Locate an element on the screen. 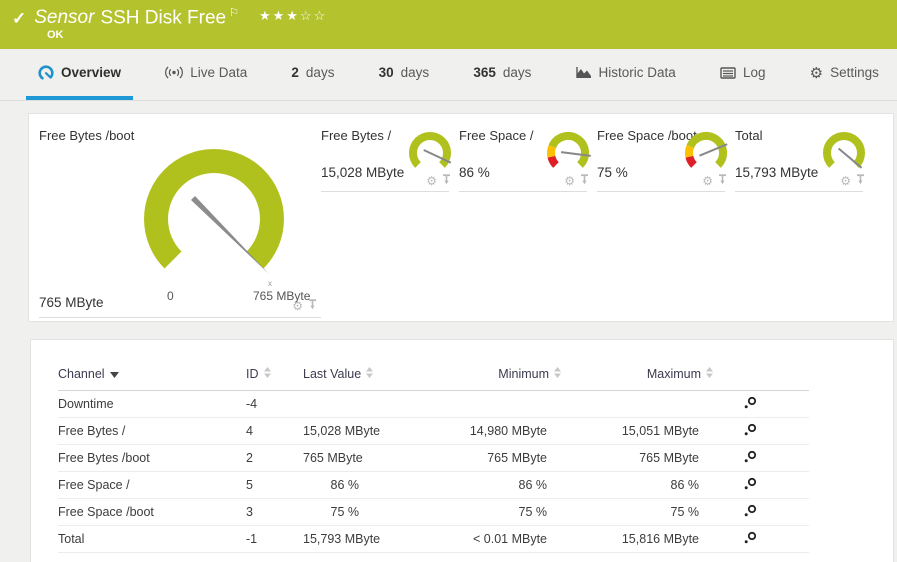  primary-gauge-value: 765 MByte is located at coordinates (71, 302).